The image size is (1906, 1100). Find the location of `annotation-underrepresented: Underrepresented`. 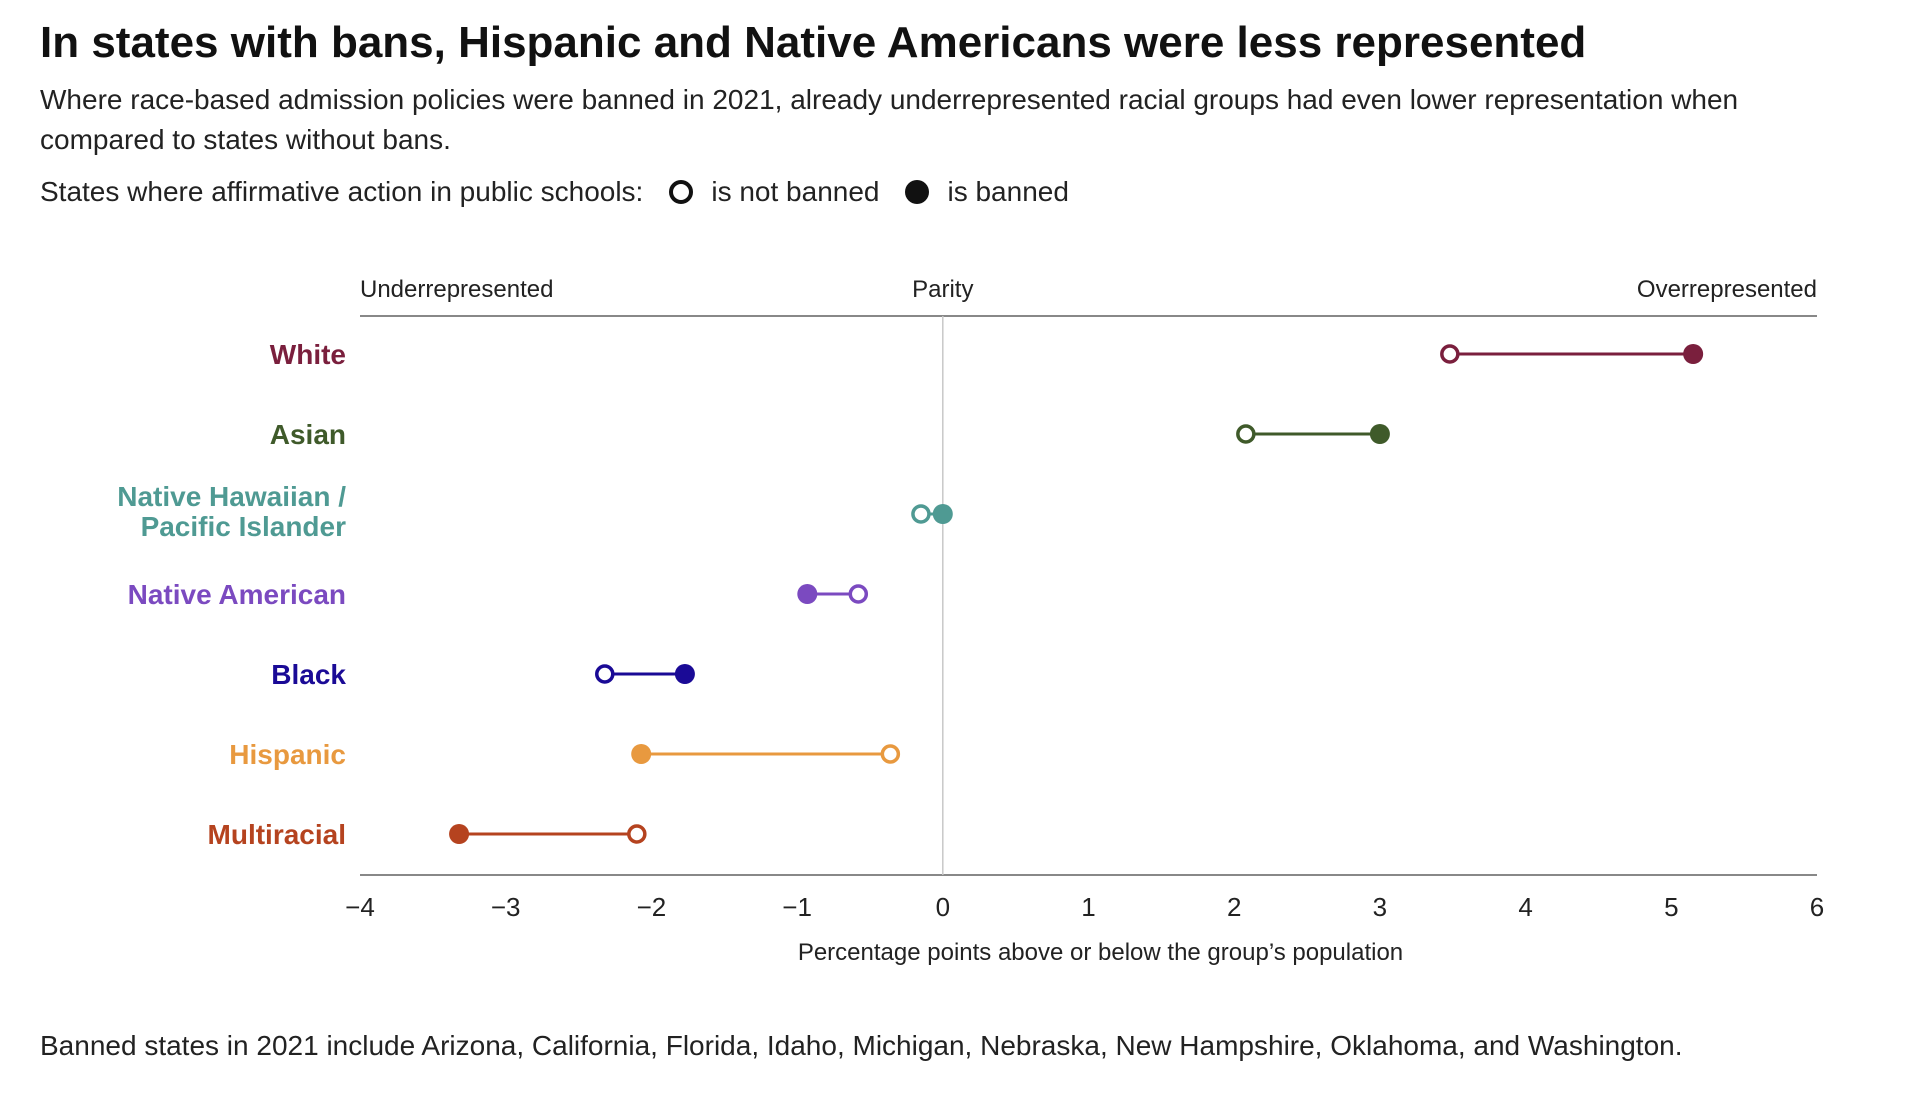

annotation-underrepresented: Underrepresented is located at coordinates (456, 289).